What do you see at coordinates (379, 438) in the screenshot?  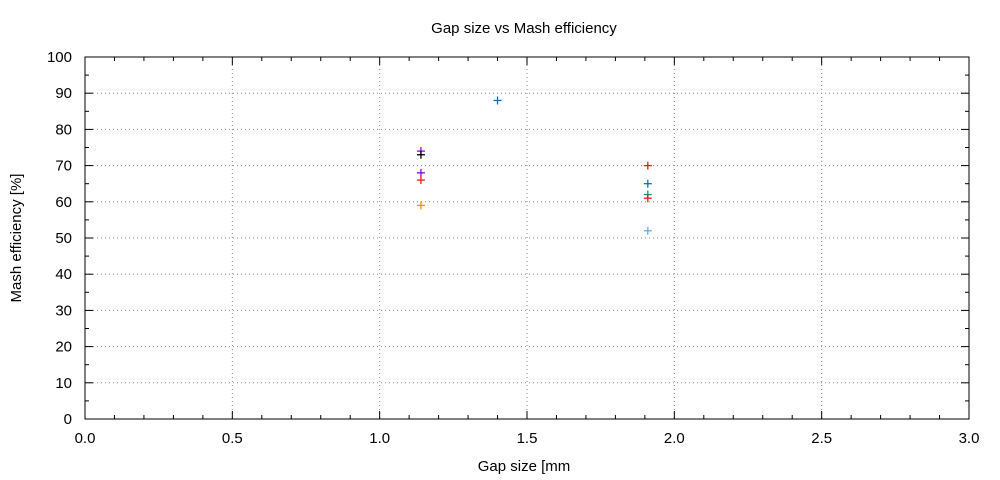 I see `x-tick-label: 1.0` at bounding box center [379, 438].